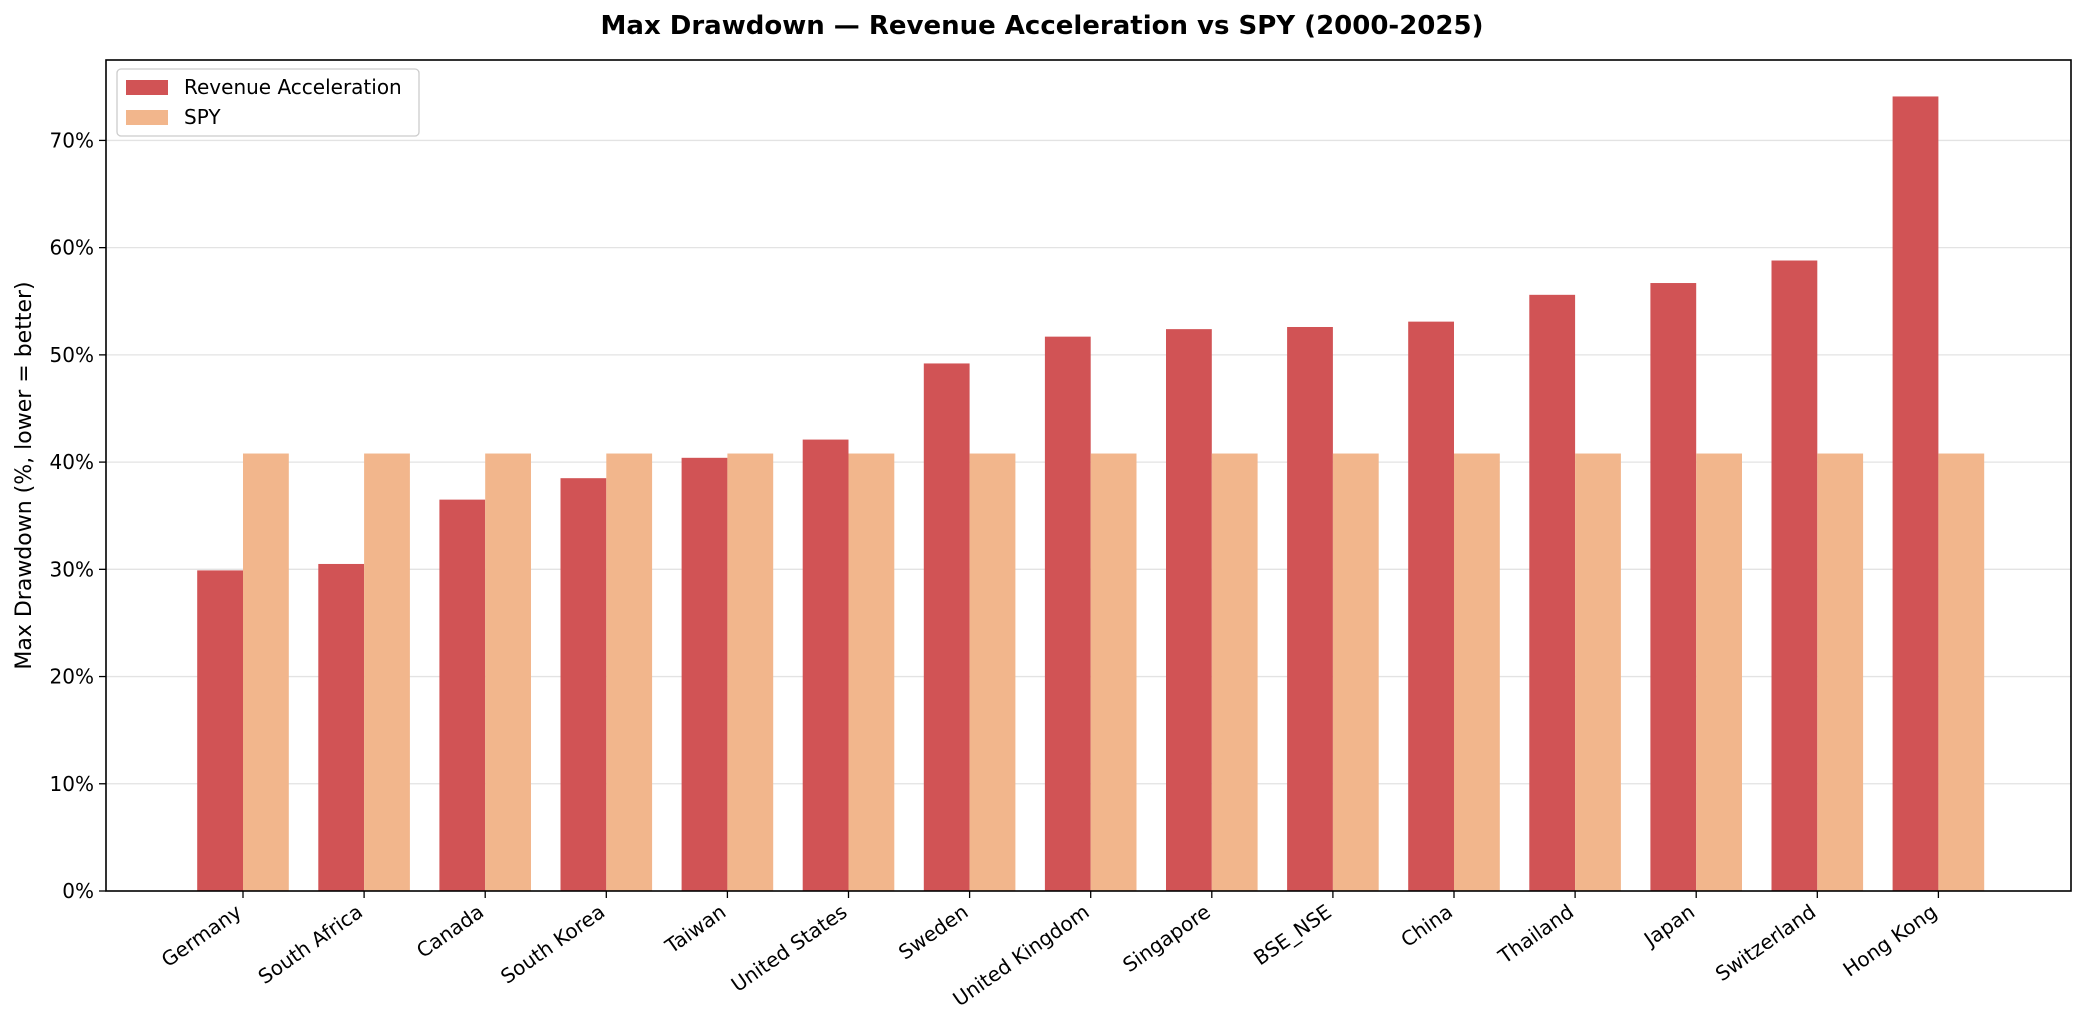  Describe the element at coordinates (1765, 942) in the screenshot. I see `x-tick-label: Switzerland` at that location.